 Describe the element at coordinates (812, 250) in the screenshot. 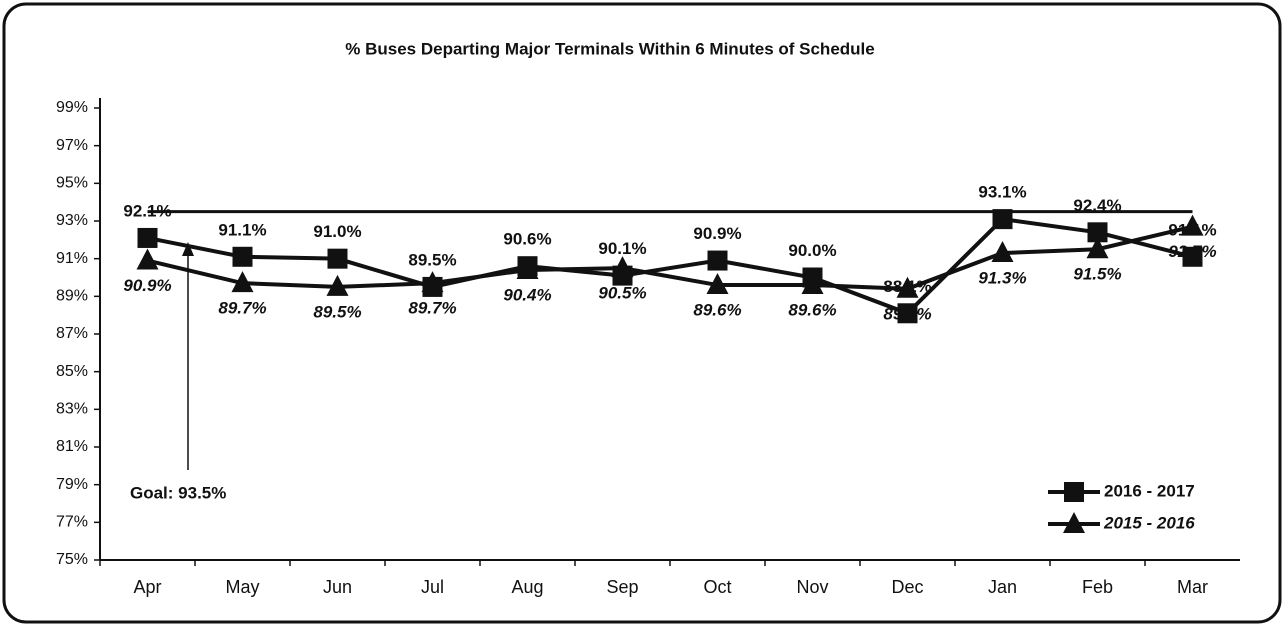

I see `data-label: 90.0%` at that location.